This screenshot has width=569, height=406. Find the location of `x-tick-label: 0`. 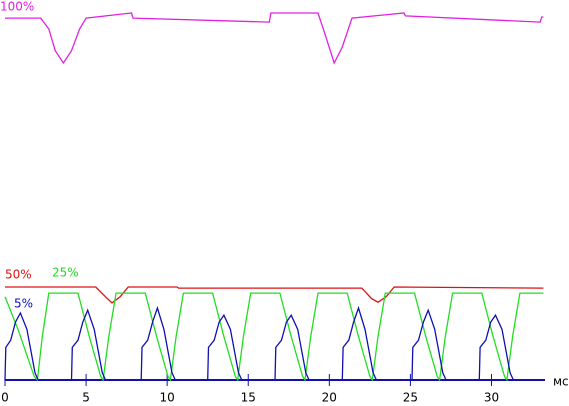

x-tick-label: 0 is located at coordinates (5, 398).